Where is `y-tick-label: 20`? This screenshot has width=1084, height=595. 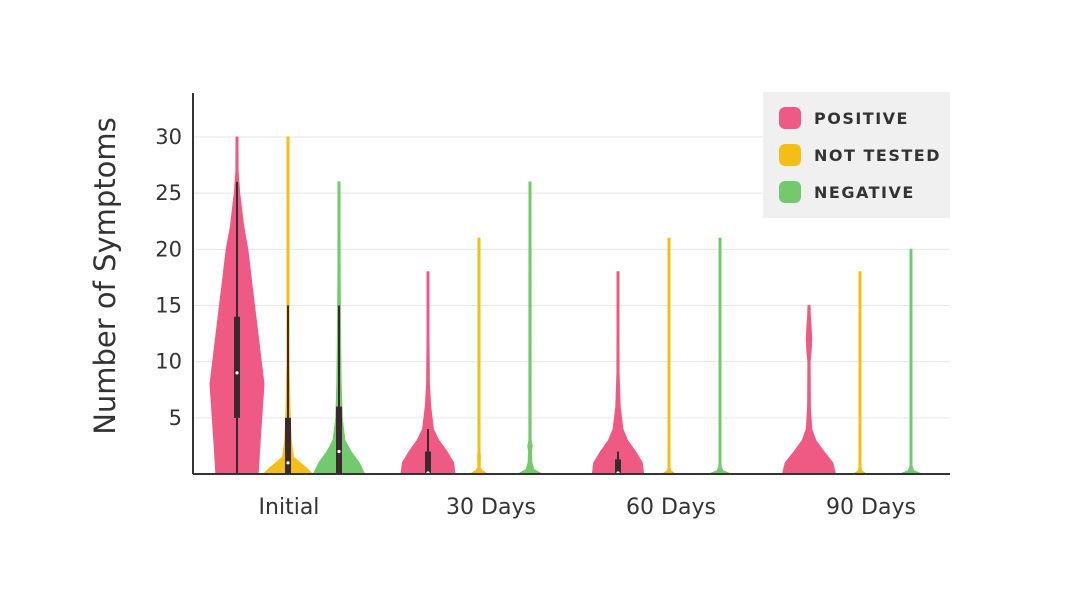 y-tick-label: 20 is located at coordinates (168, 249).